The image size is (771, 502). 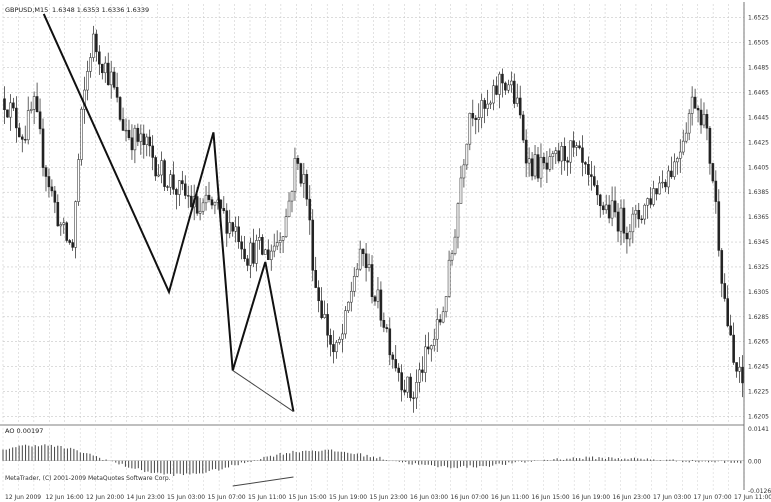 What do you see at coordinates (758, 43) in the screenshot?
I see `y-tick-label: 1.6505` at bounding box center [758, 43].